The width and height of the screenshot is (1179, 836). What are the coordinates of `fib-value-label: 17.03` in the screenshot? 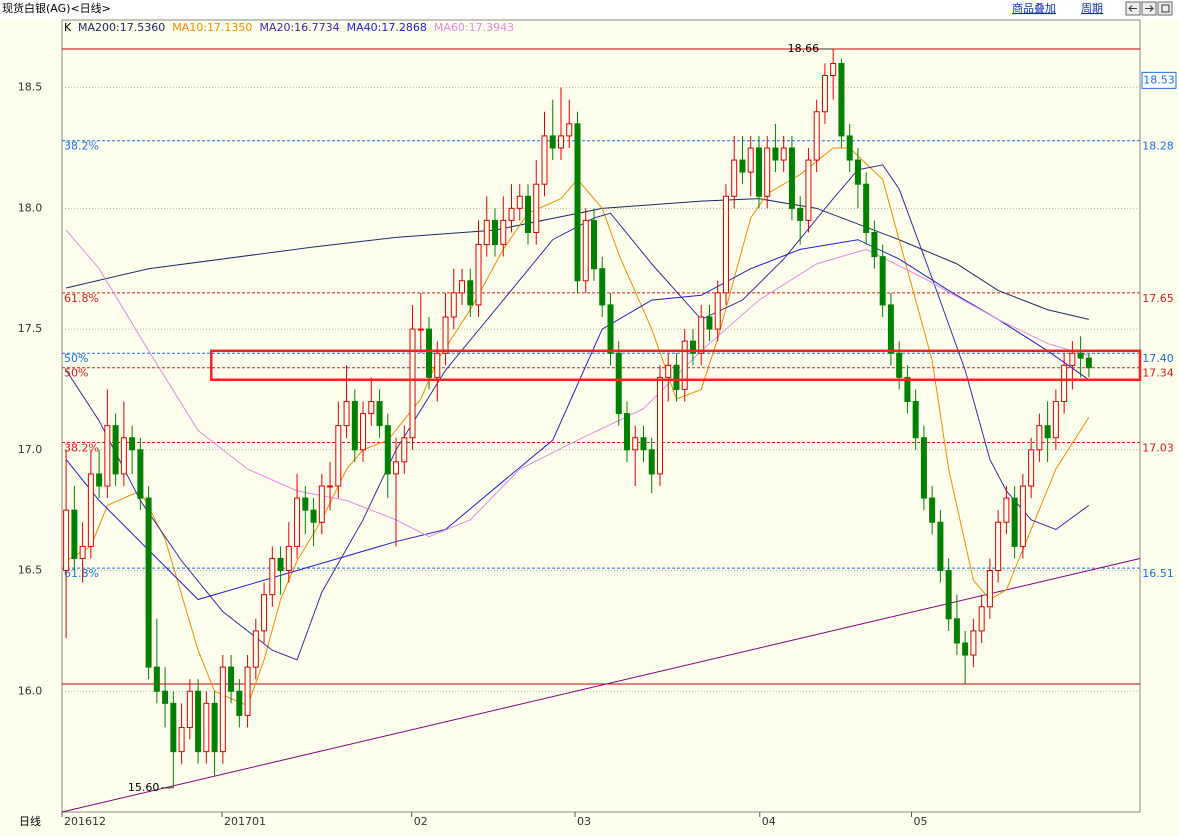 It's located at (1158, 448).